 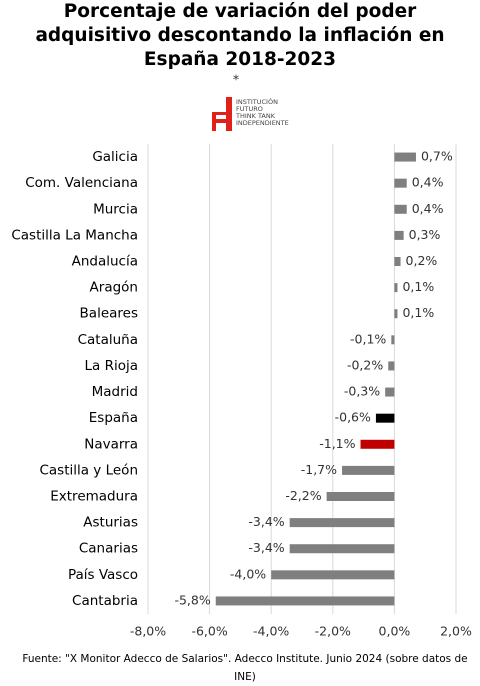 I want to click on value-label: -5,8%, so click(x=192, y=599).